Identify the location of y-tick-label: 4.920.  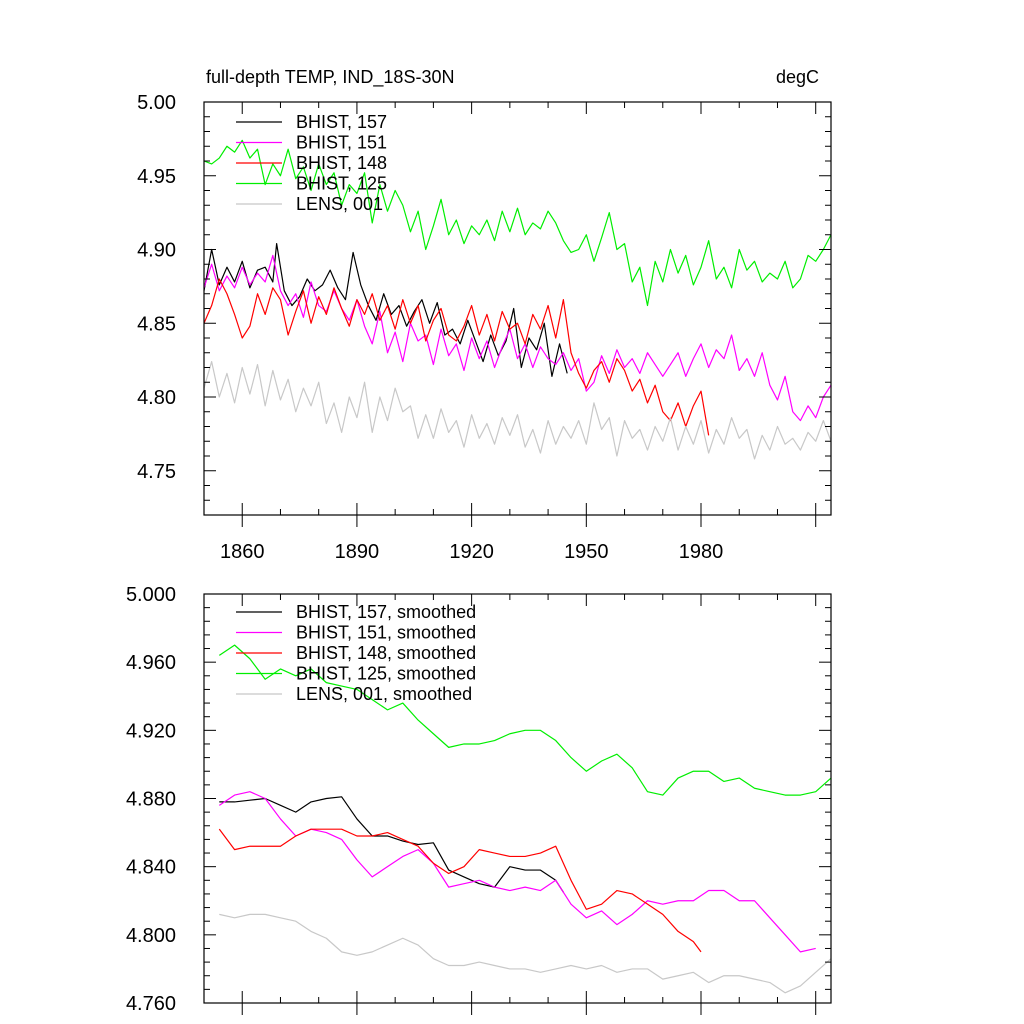
(151, 731).